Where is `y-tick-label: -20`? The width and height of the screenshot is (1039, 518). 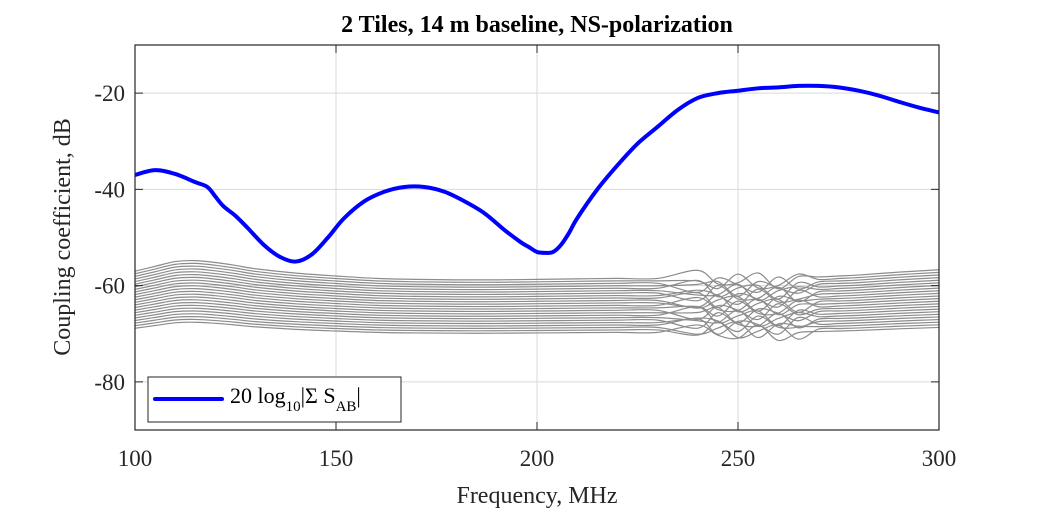
y-tick-label: -20 is located at coordinates (109, 93).